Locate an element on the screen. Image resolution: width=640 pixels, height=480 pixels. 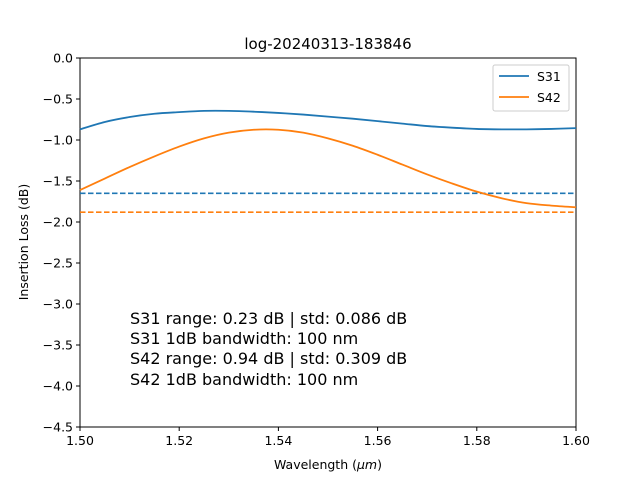
reference-lines is located at coordinates (328, 202).